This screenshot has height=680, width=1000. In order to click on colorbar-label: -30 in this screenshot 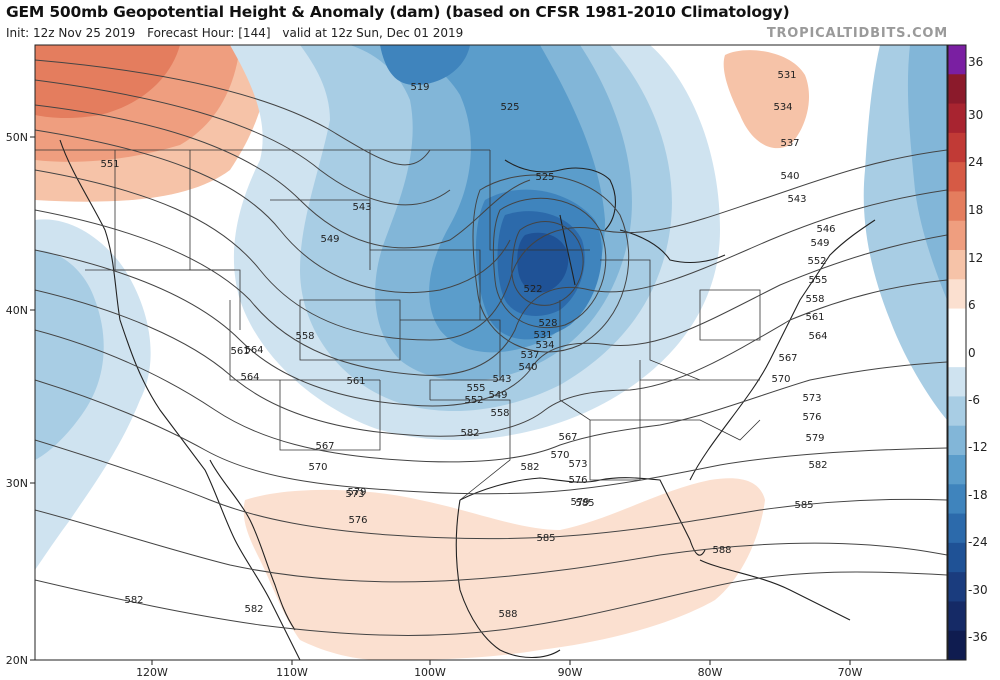, I will do `click(978, 590)`.